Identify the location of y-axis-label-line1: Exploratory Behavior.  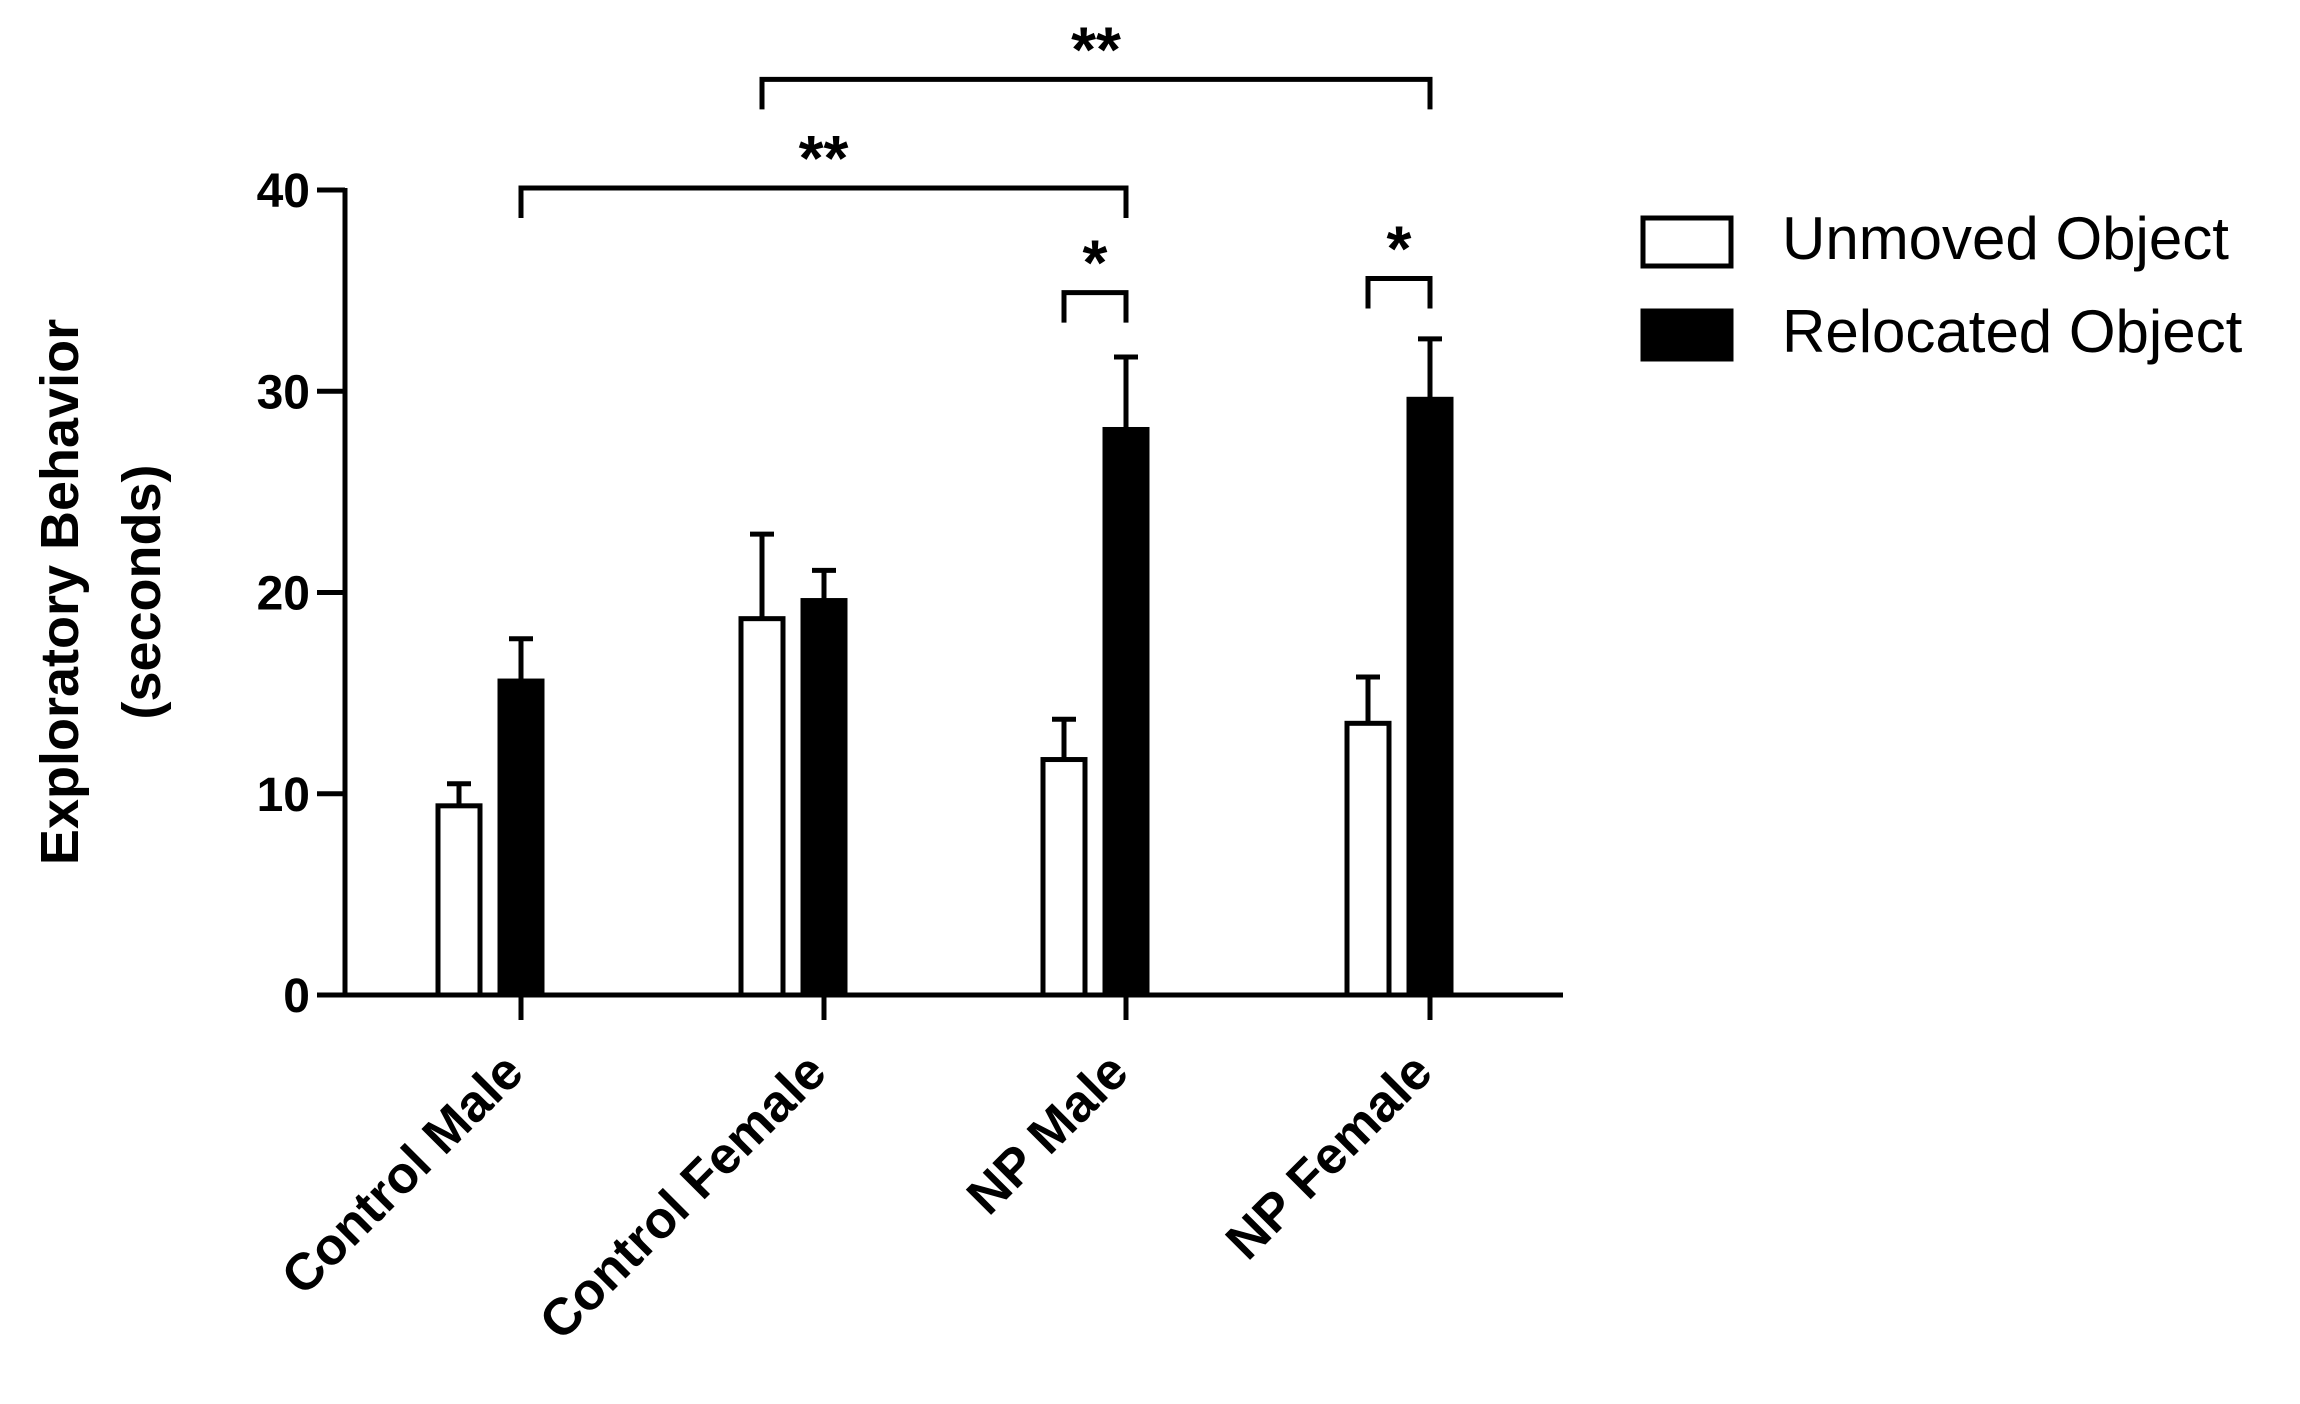
(60, 592).